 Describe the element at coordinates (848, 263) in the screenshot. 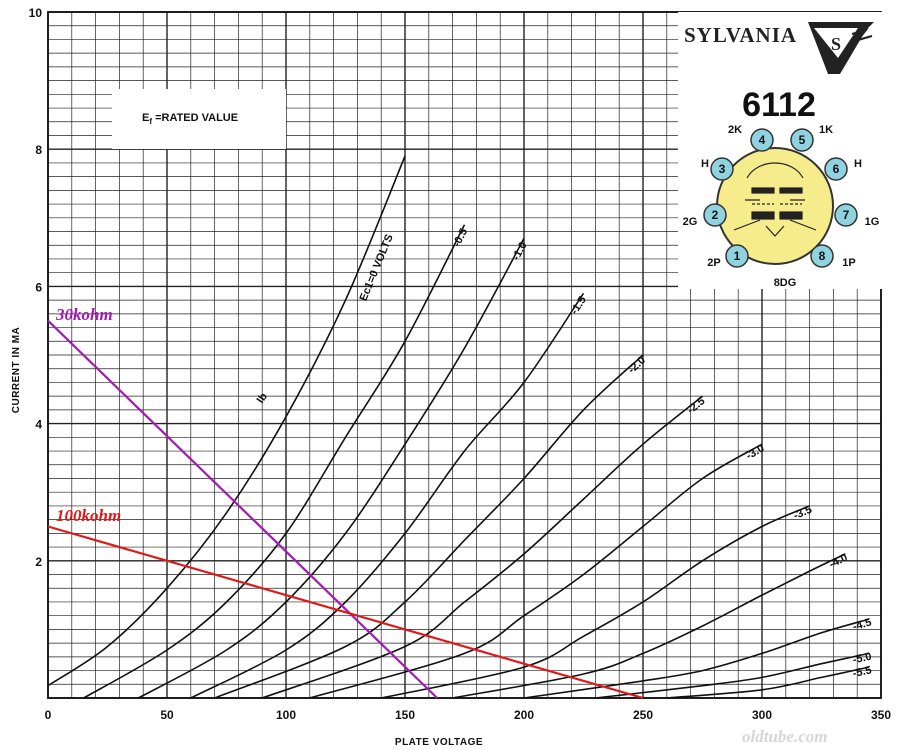

I see `pin-label: 1P` at that location.